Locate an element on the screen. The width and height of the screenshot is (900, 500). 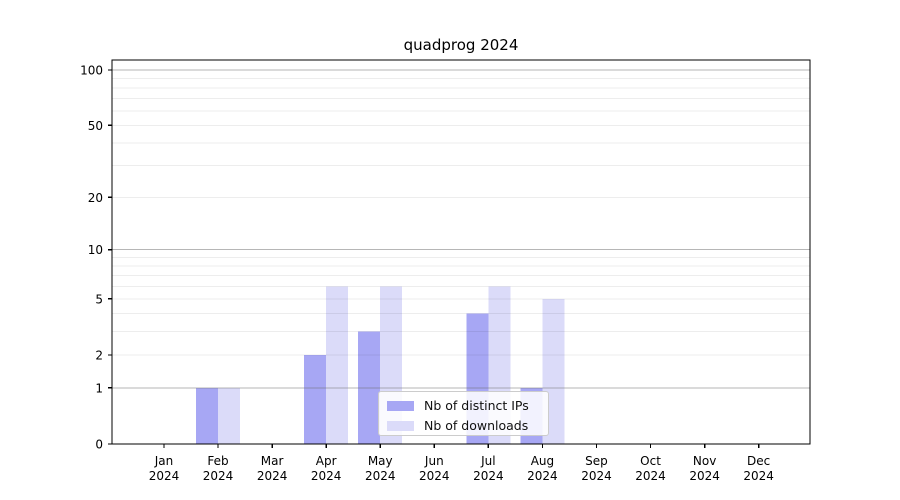
x-tick-label-month: May is located at coordinates (380, 461).